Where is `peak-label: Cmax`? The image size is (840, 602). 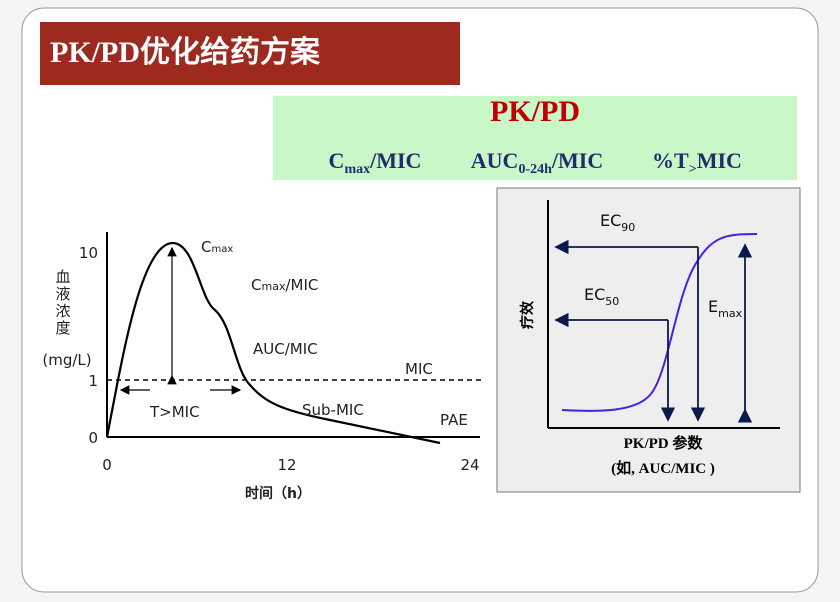 peak-label: Cmax is located at coordinates (217, 247).